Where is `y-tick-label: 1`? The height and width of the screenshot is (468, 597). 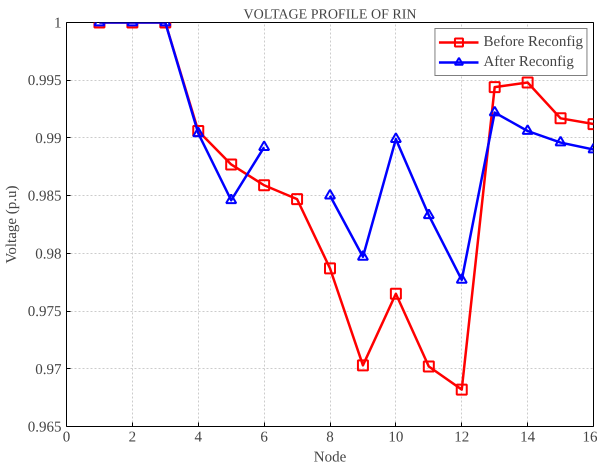 y-tick-label: 1 is located at coordinates (58, 24).